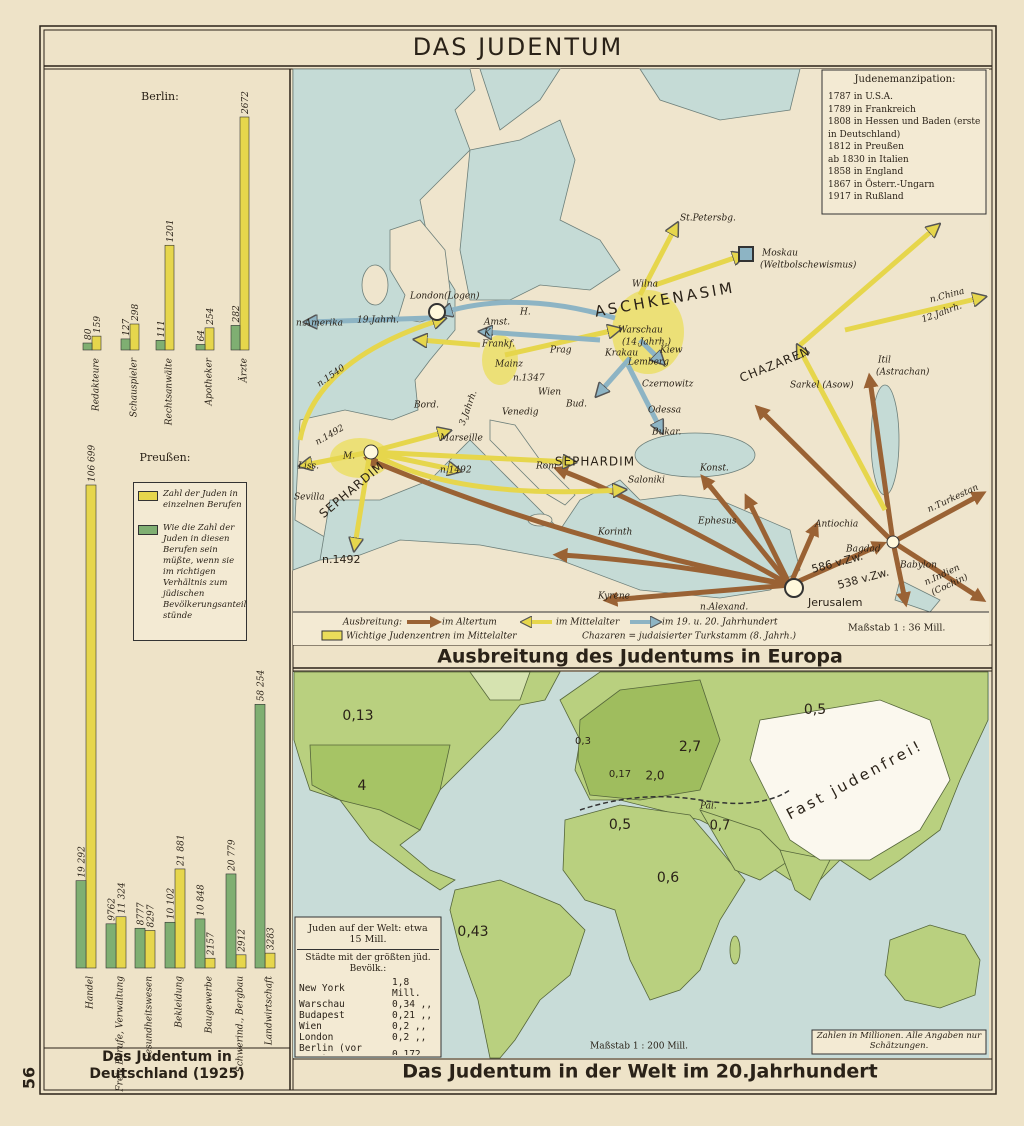 Image resolution: width=1024 pixels, height=1126 pixels. I want to click on city-name: Berlin (vor 1933), so click(330, 1049).